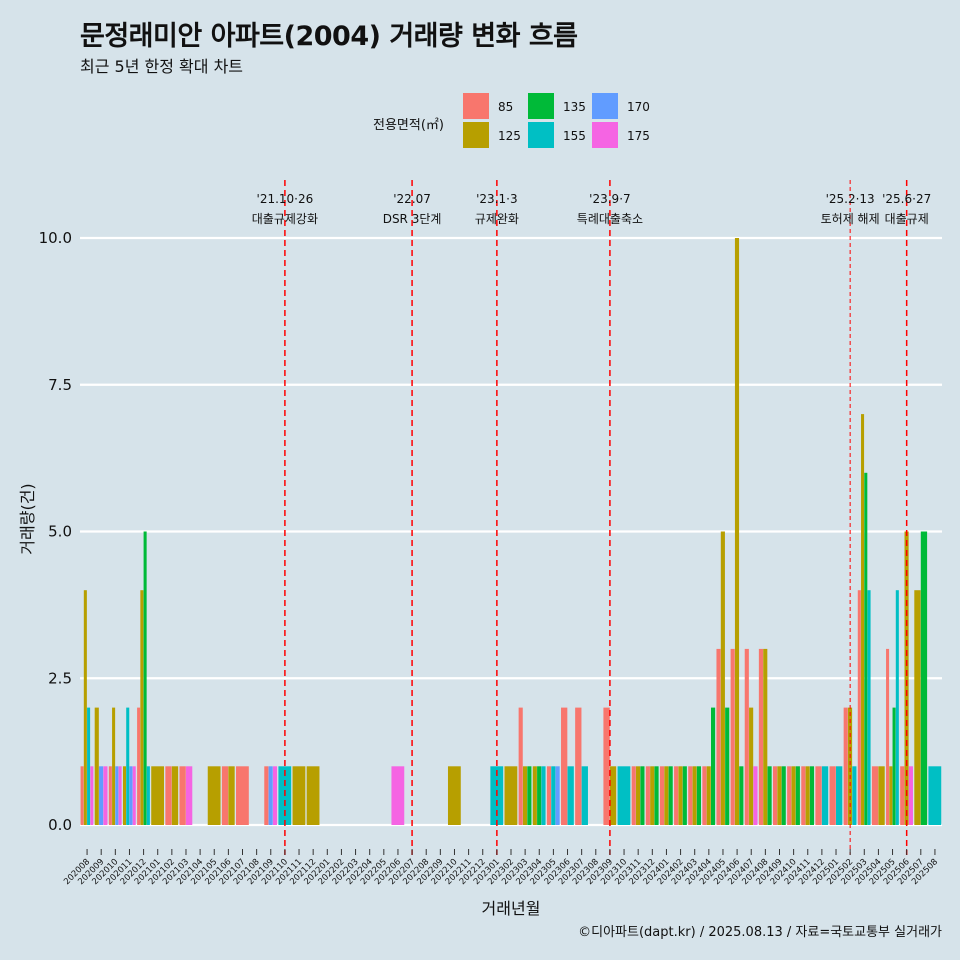 The height and width of the screenshot is (960, 960). Describe the element at coordinates (574, 107) in the screenshot. I see `legend-label-135: 135` at that location.